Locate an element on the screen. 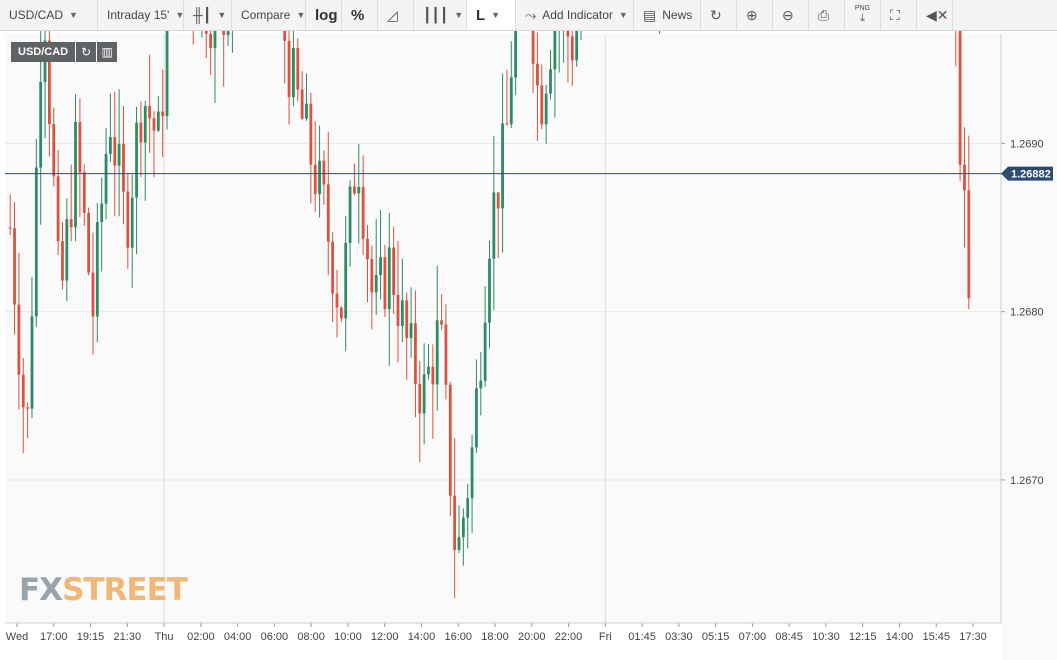 This screenshot has width=1057, height=660. y-tick-label: 1.2670 is located at coordinates (1027, 481).